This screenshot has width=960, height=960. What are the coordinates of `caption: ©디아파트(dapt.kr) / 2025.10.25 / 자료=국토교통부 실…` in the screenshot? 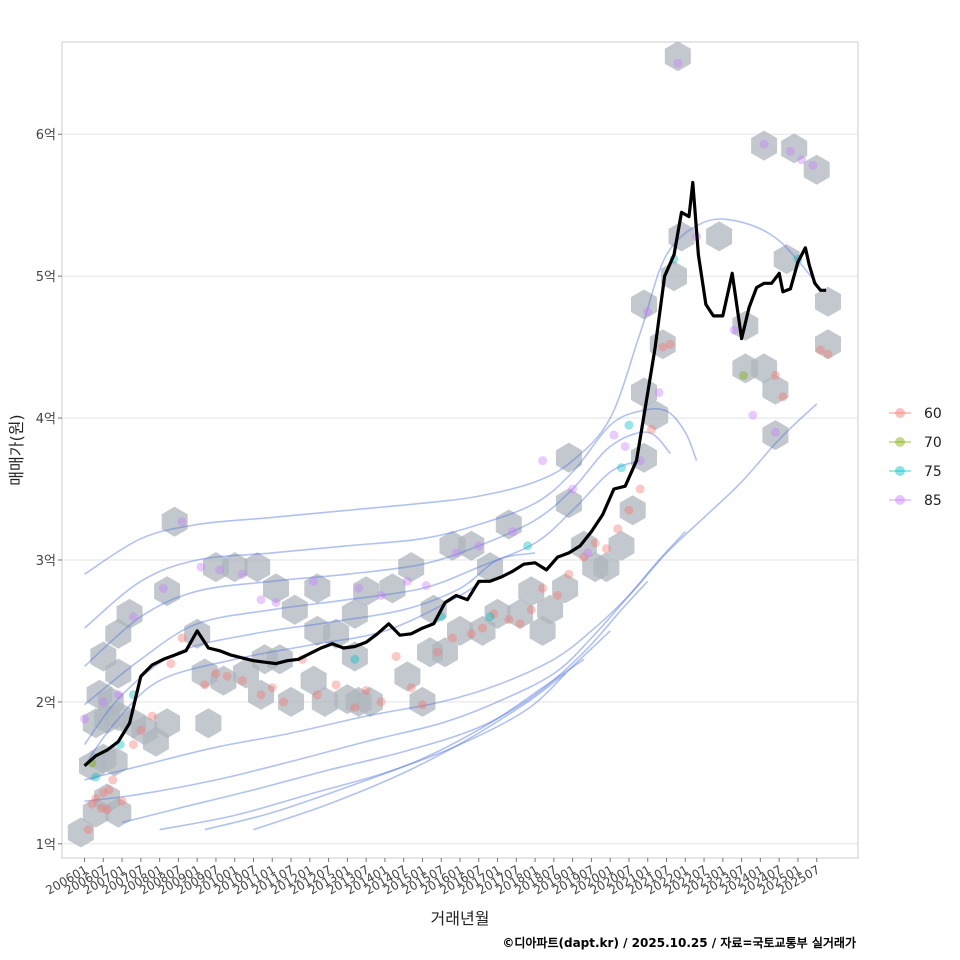 It's located at (679, 942).